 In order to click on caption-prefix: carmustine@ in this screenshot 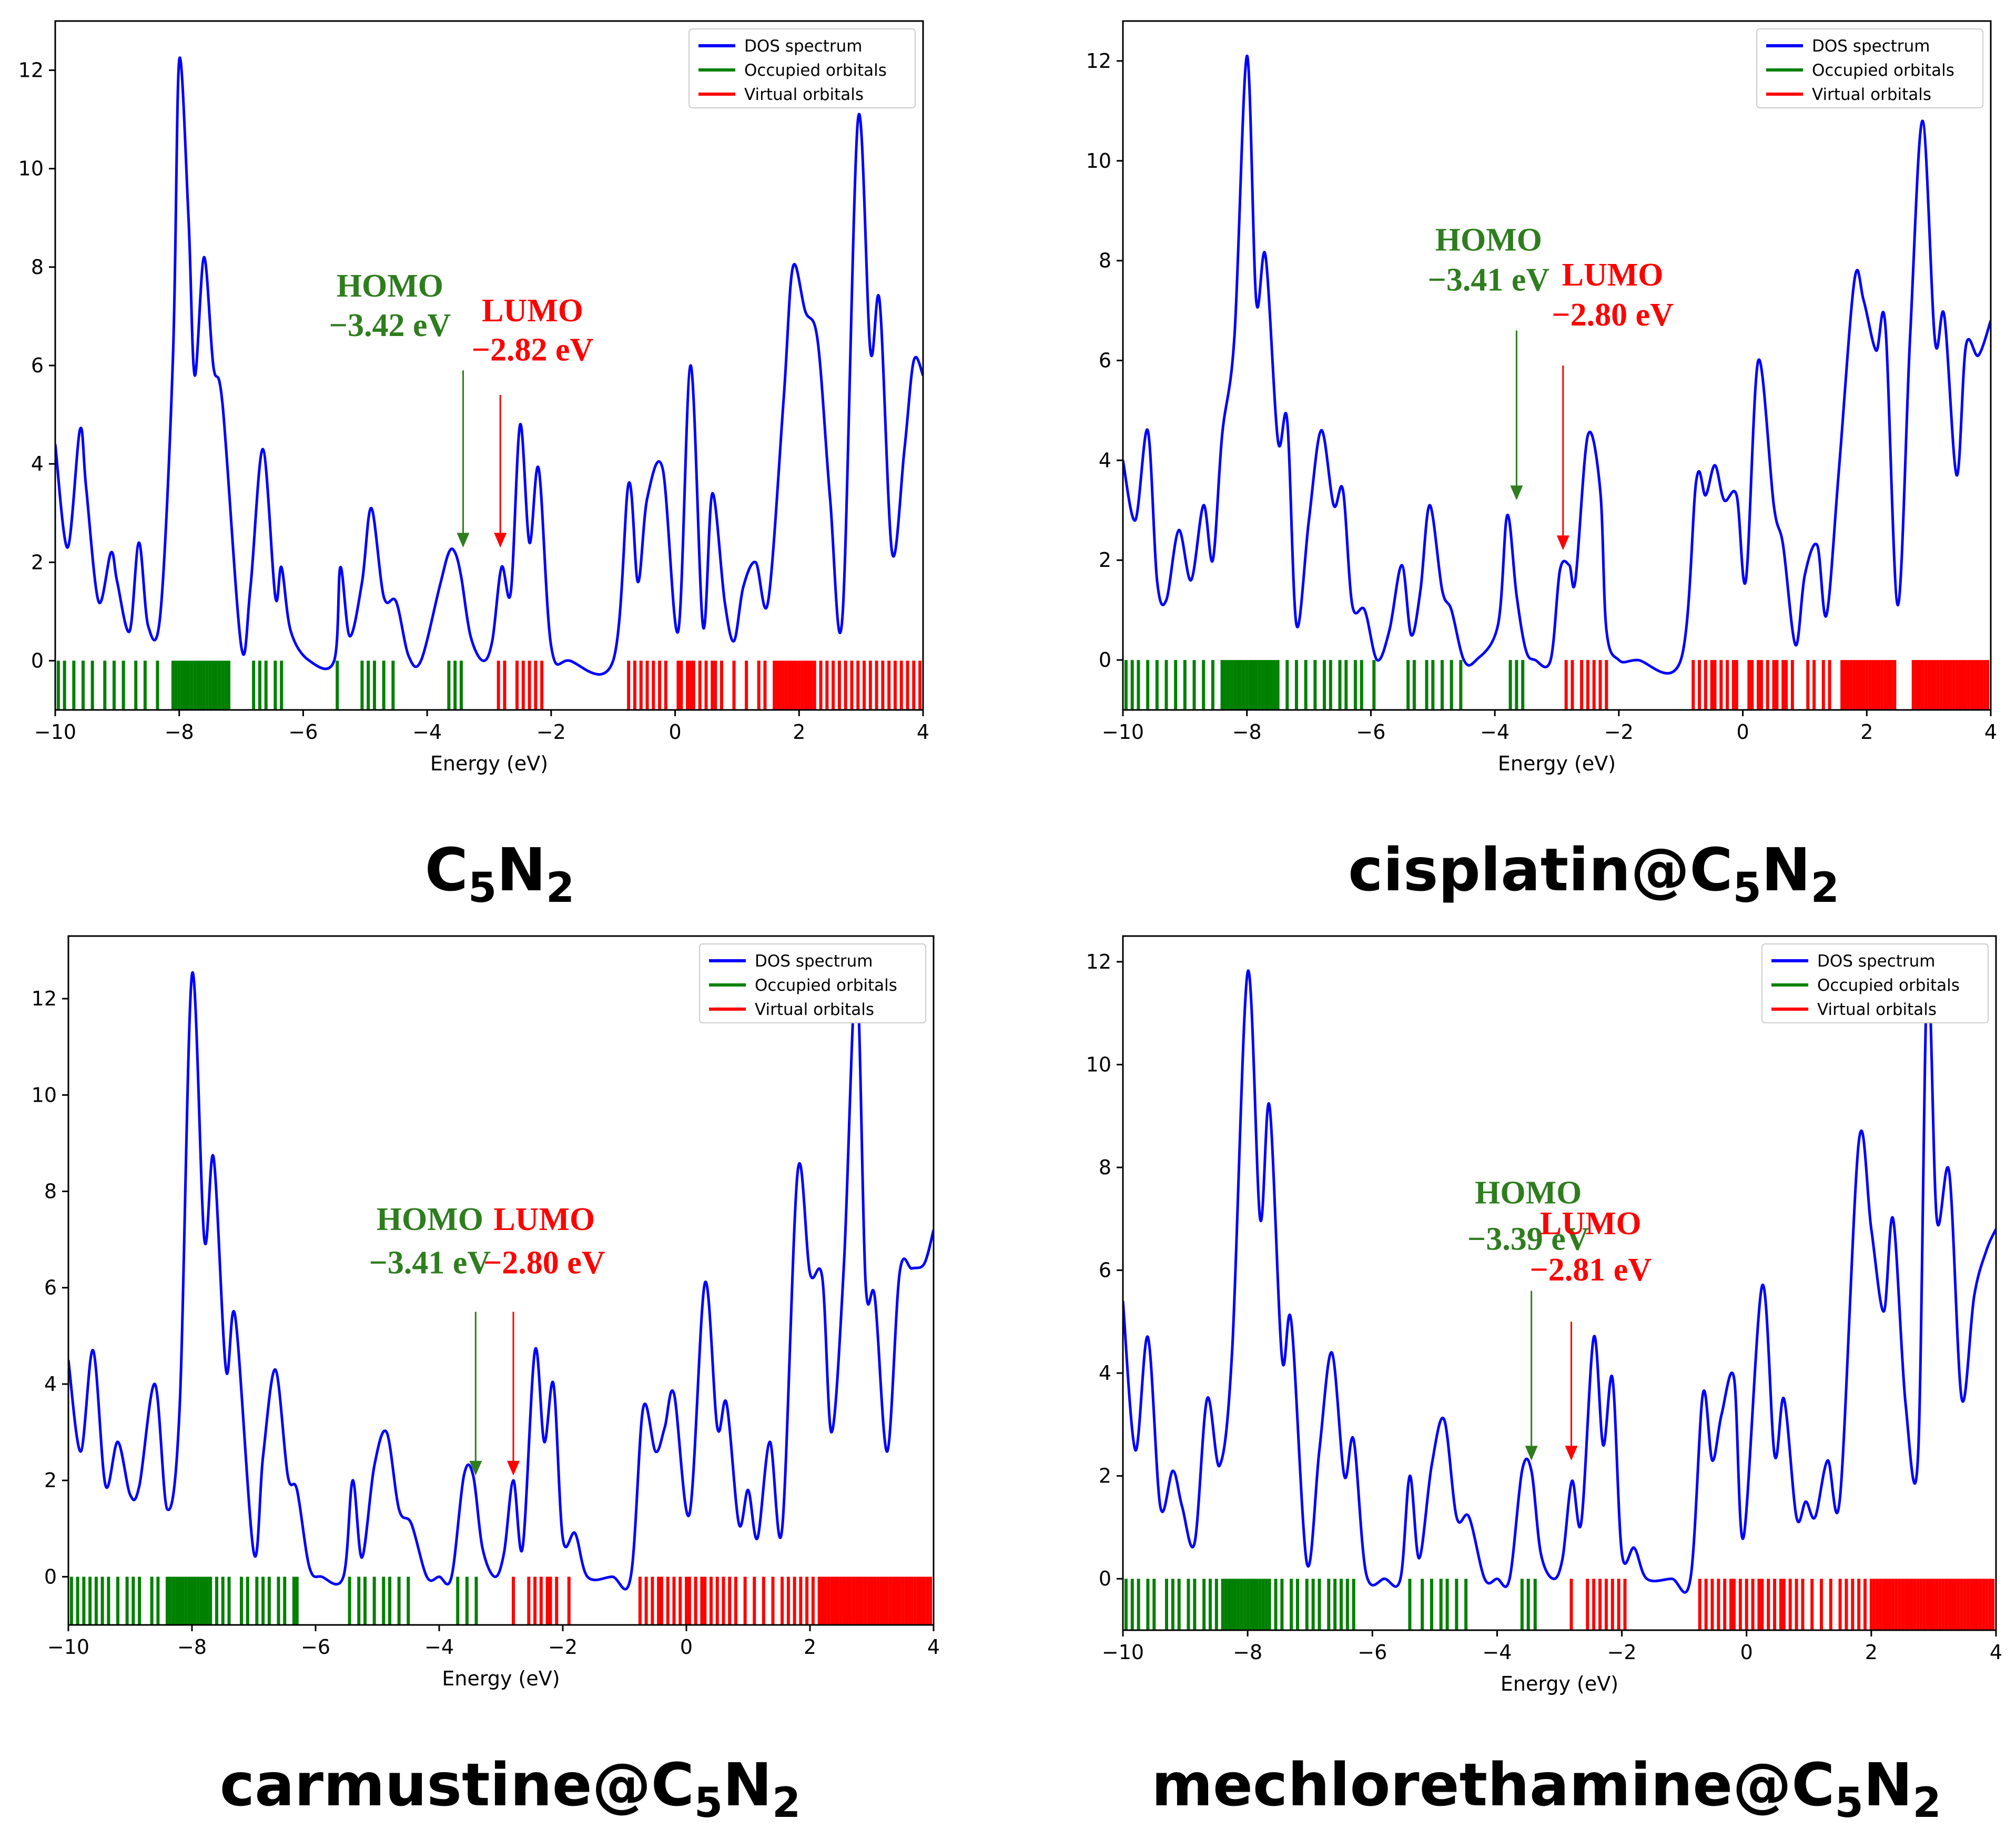, I will do `click(435, 1785)`.